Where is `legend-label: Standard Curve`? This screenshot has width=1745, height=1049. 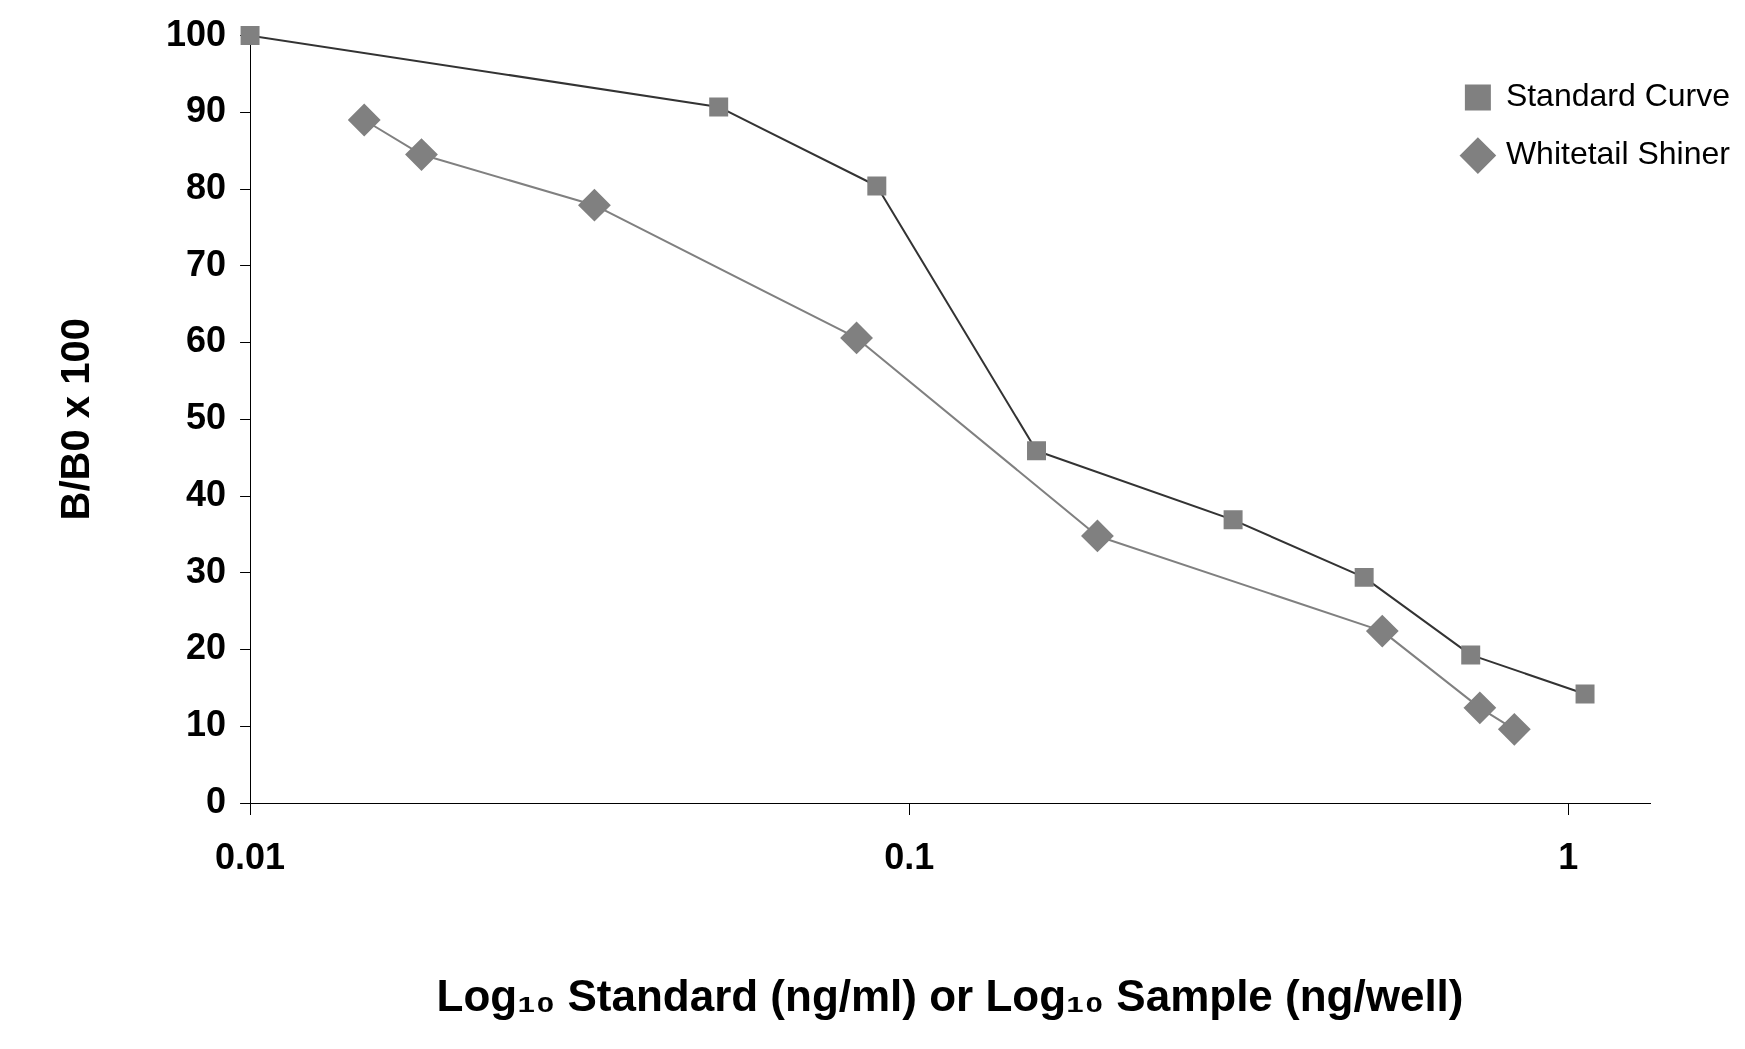 legend-label: Standard Curve is located at coordinates (1617, 95).